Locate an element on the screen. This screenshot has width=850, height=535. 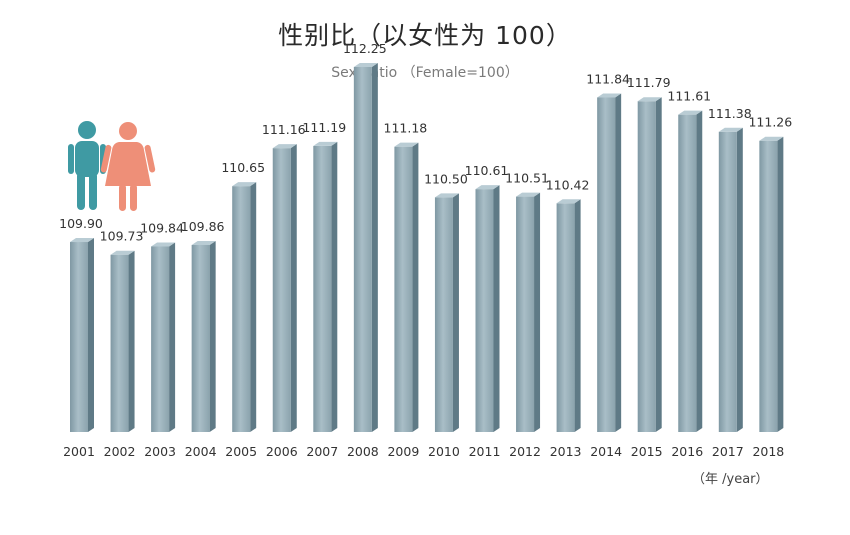
x-tick-label: 2014 is located at coordinates (606, 451).